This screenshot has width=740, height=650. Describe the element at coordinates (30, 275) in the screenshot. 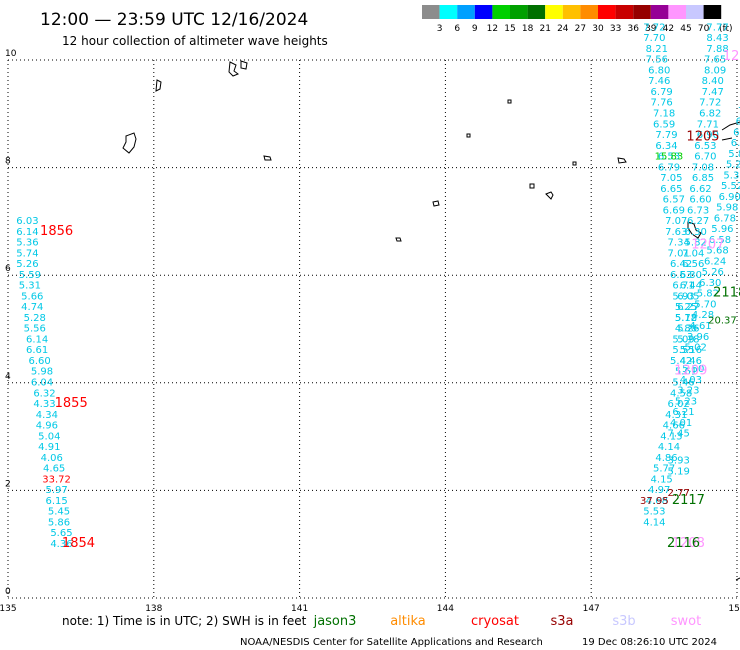

I see `wave-height-label: 5.59` at that location.